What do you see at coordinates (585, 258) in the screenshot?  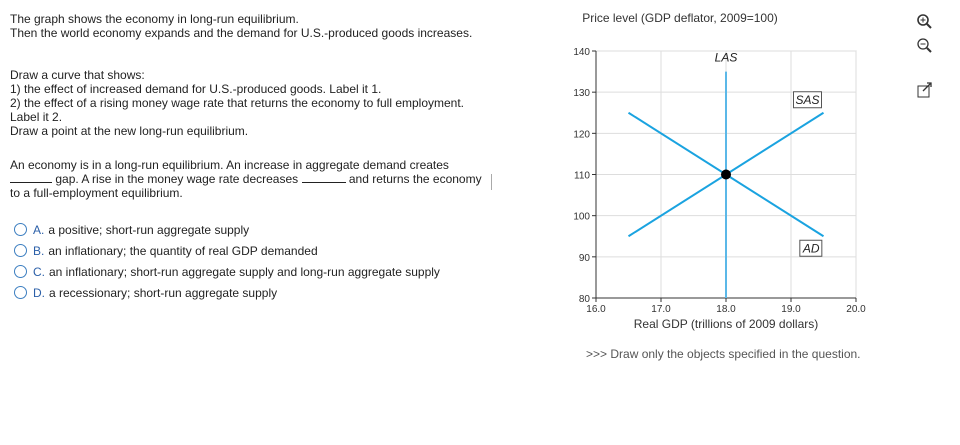 I see `y-tick-label: 90` at bounding box center [585, 258].